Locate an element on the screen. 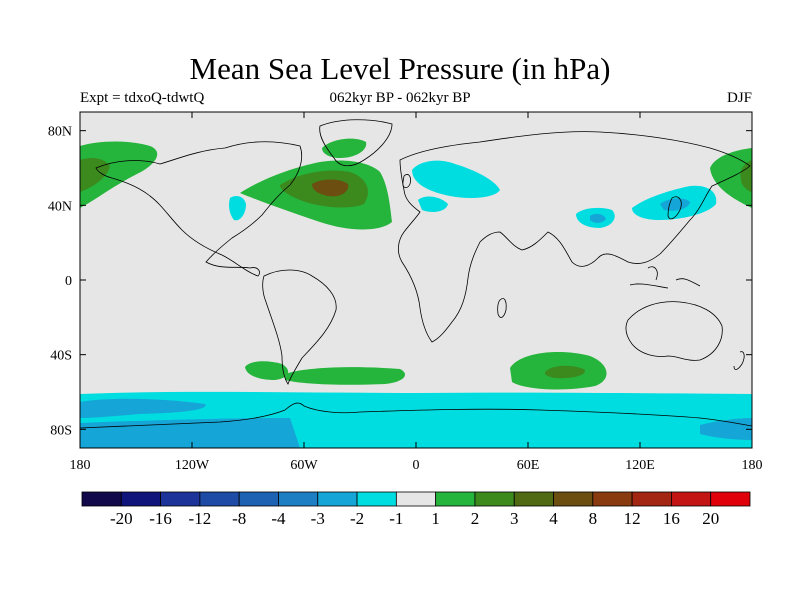 This screenshot has height=600, width=800. antarctic-anomaly-coast is located at coordinates (190, 433).